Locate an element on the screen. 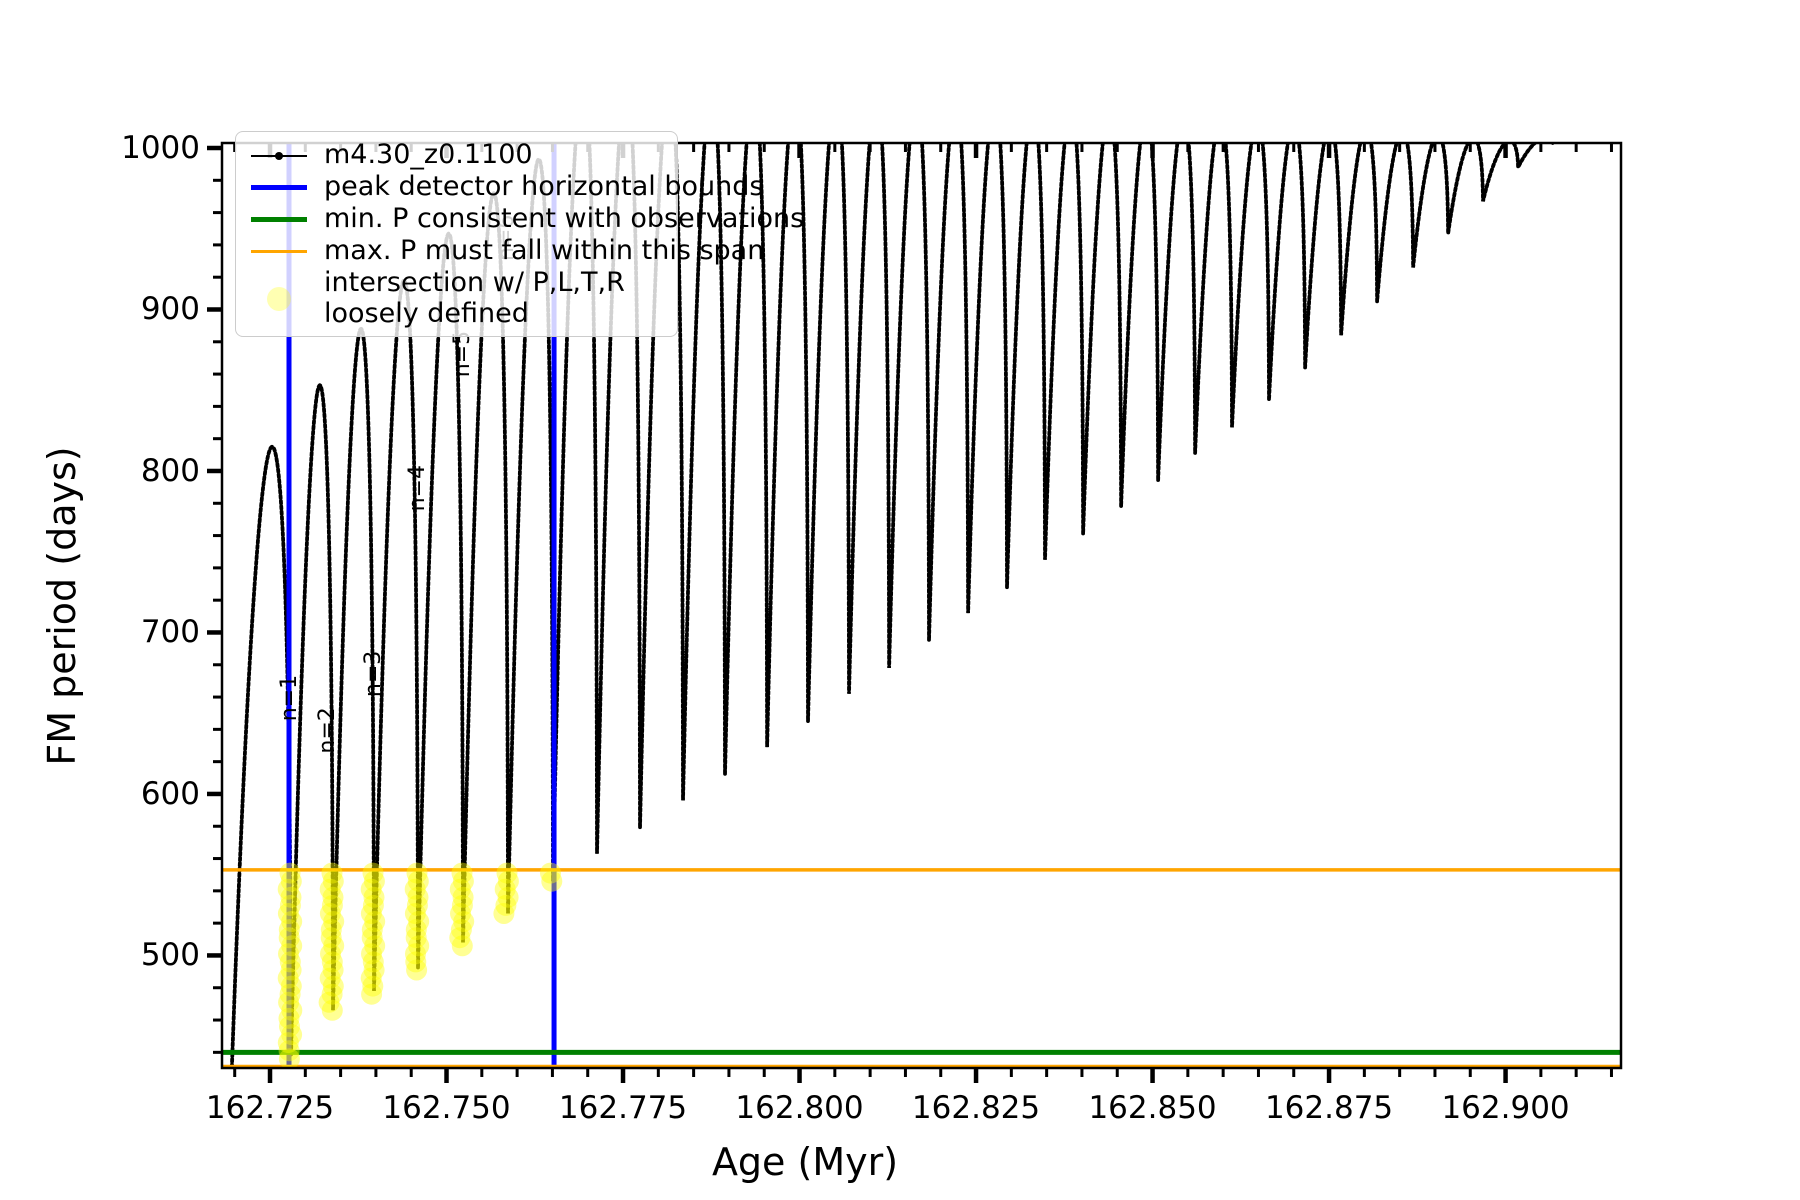 Image resolution: width=1800 pixels, height=1200 pixels. orange-line-swatch is located at coordinates (279, 252).